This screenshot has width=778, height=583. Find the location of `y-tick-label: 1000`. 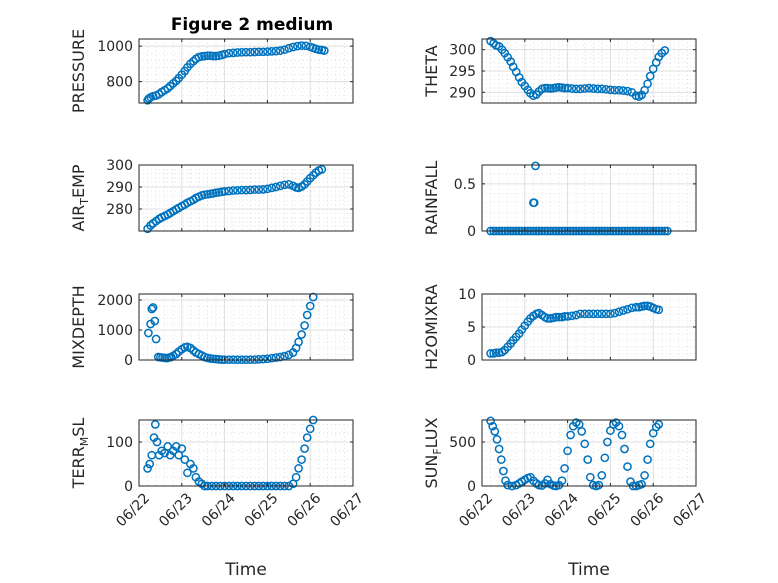

y-tick-label: 1000 is located at coordinates (115, 331).